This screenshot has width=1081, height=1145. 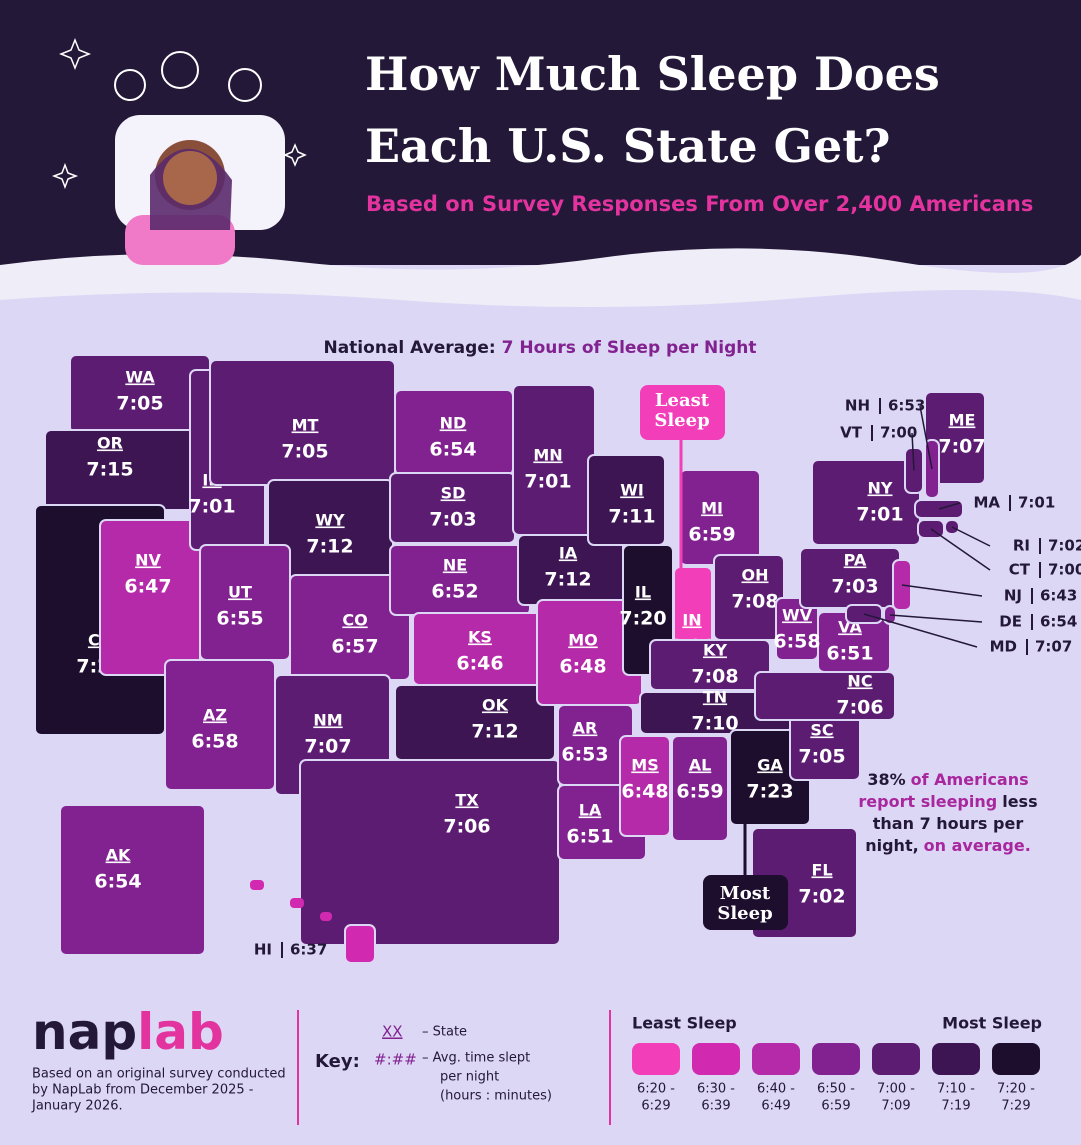 What do you see at coordinates (632, 490) in the screenshot?
I see `state-abbr: WI` at bounding box center [632, 490].